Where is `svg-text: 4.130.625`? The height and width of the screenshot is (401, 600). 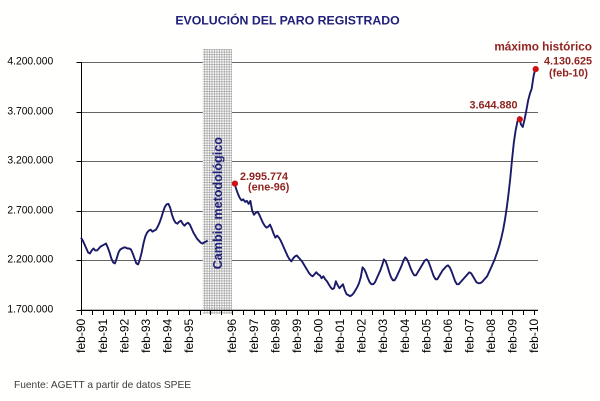
svg-text: 4.130.625 is located at coordinates (568, 62).